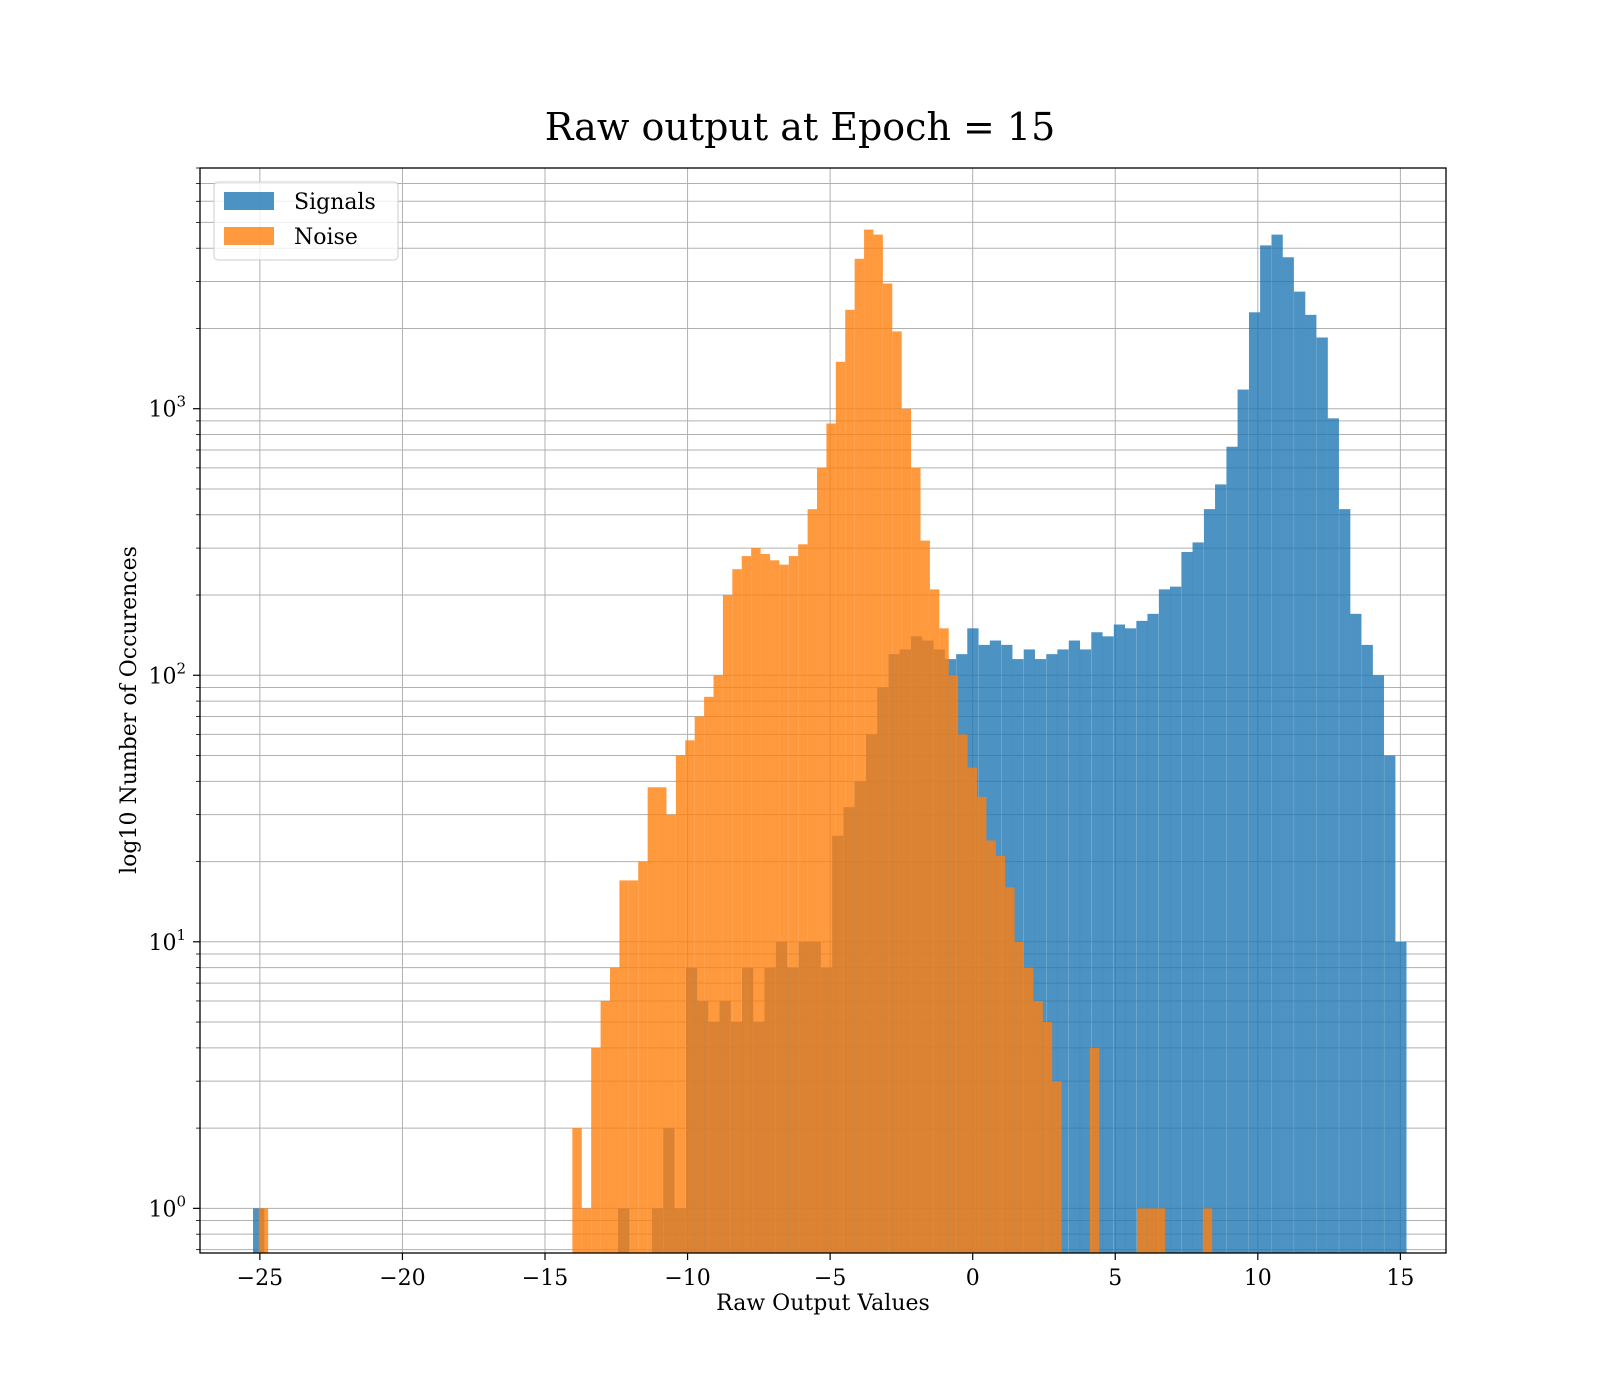  I want to click on x-tick-label: −5, so click(830, 1278).